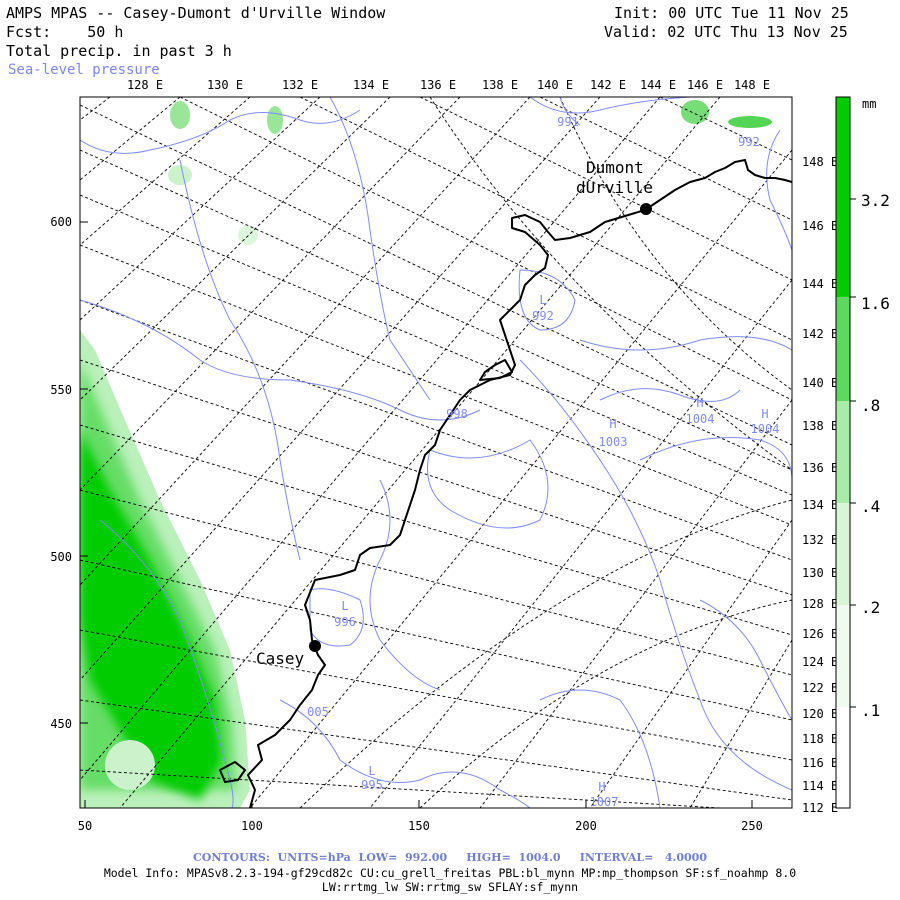 The width and height of the screenshot is (900, 900). Describe the element at coordinates (752, 85) in the screenshot. I see `top-lon-label: 148 E` at that location.